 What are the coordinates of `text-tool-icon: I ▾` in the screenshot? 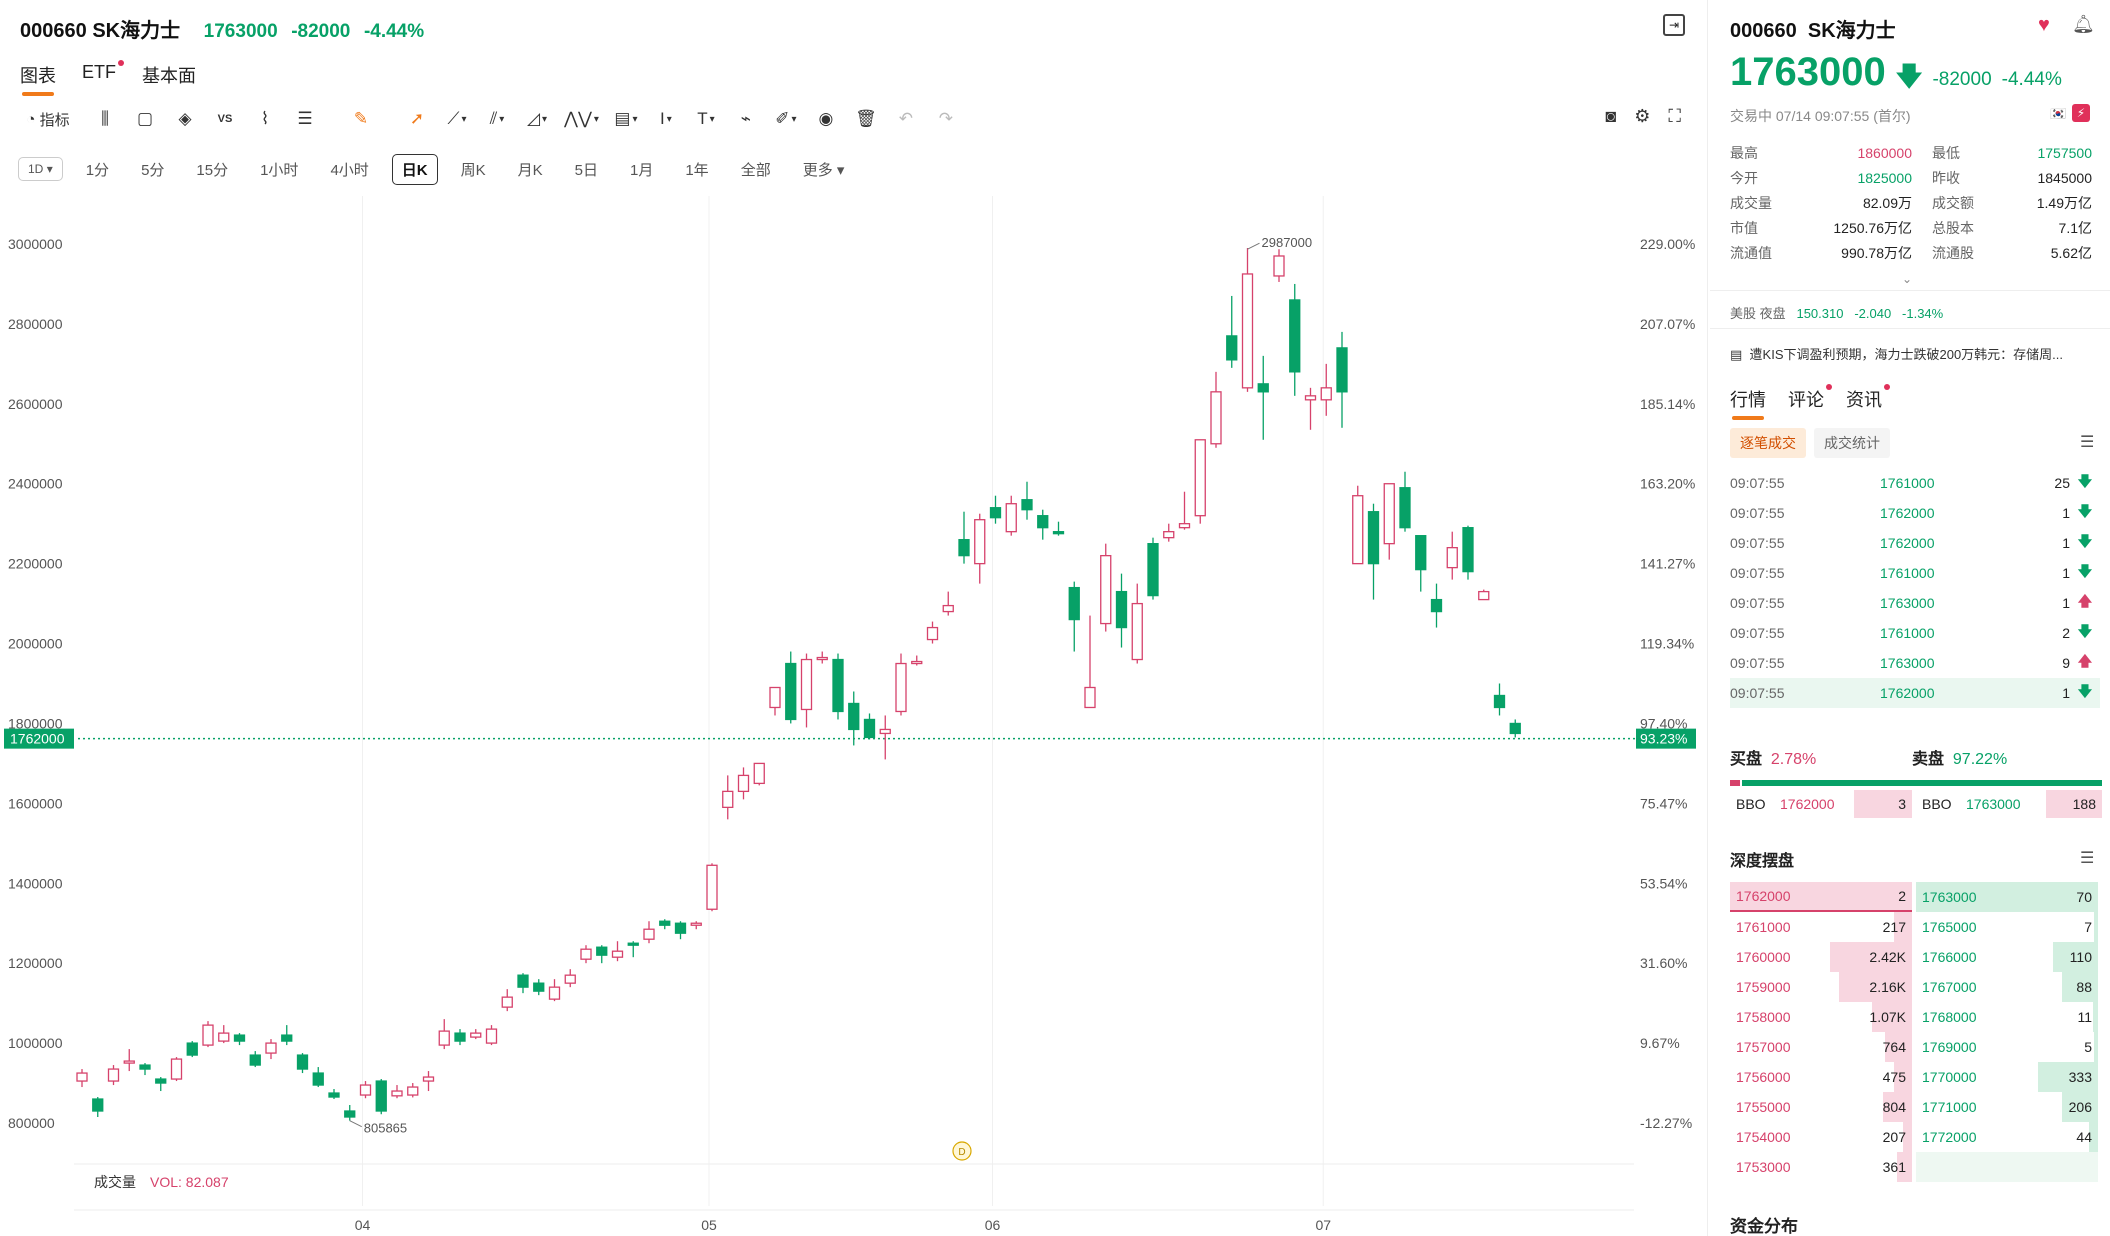 It's located at (666, 118).